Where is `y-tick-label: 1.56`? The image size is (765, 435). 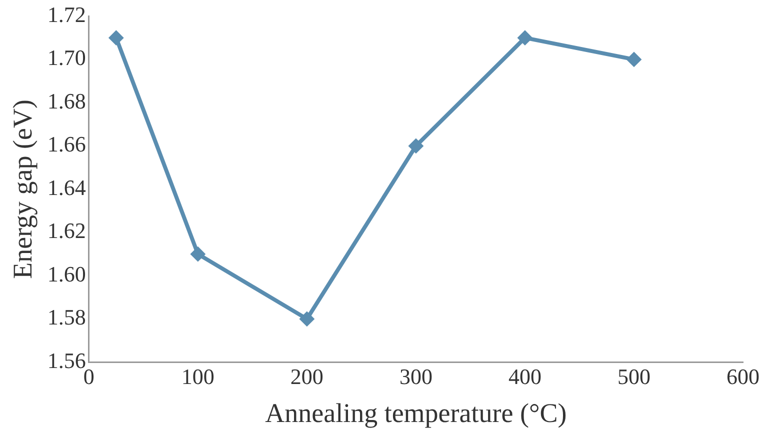 y-tick-label: 1.56 is located at coordinates (66, 360).